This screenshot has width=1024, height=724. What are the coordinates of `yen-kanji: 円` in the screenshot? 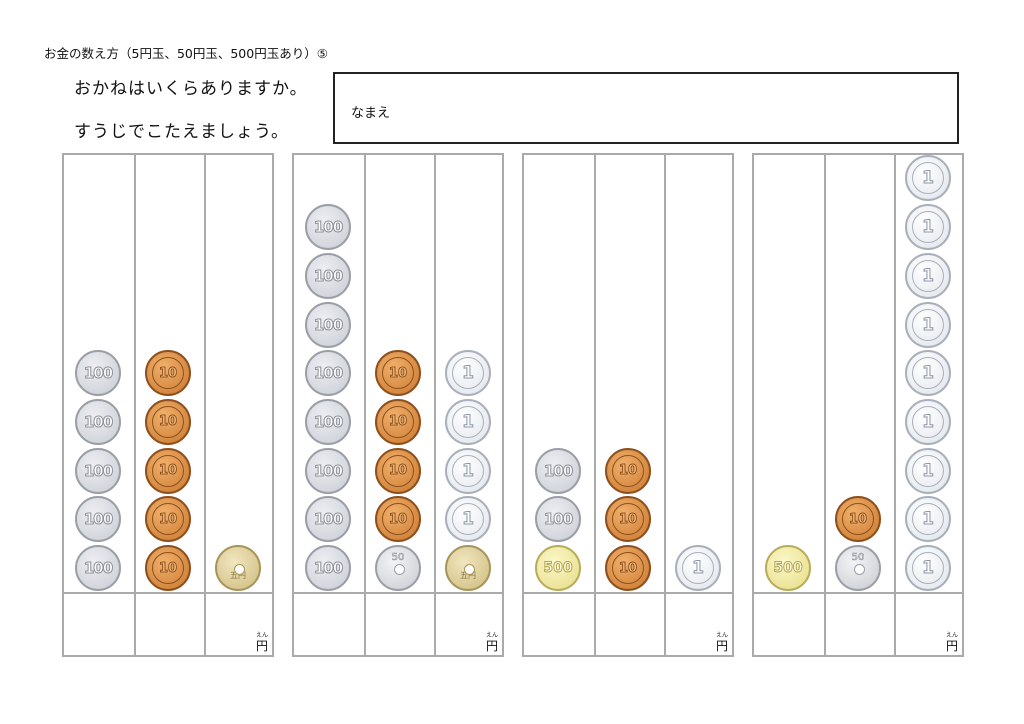 It's located at (721, 646).